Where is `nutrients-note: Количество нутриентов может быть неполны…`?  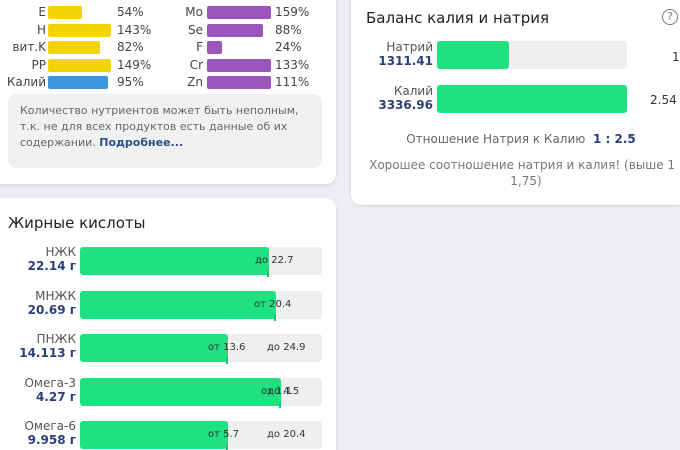
nutrients-note: Количество нутриентов может быть неполны… is located at coordinates (165, 131).